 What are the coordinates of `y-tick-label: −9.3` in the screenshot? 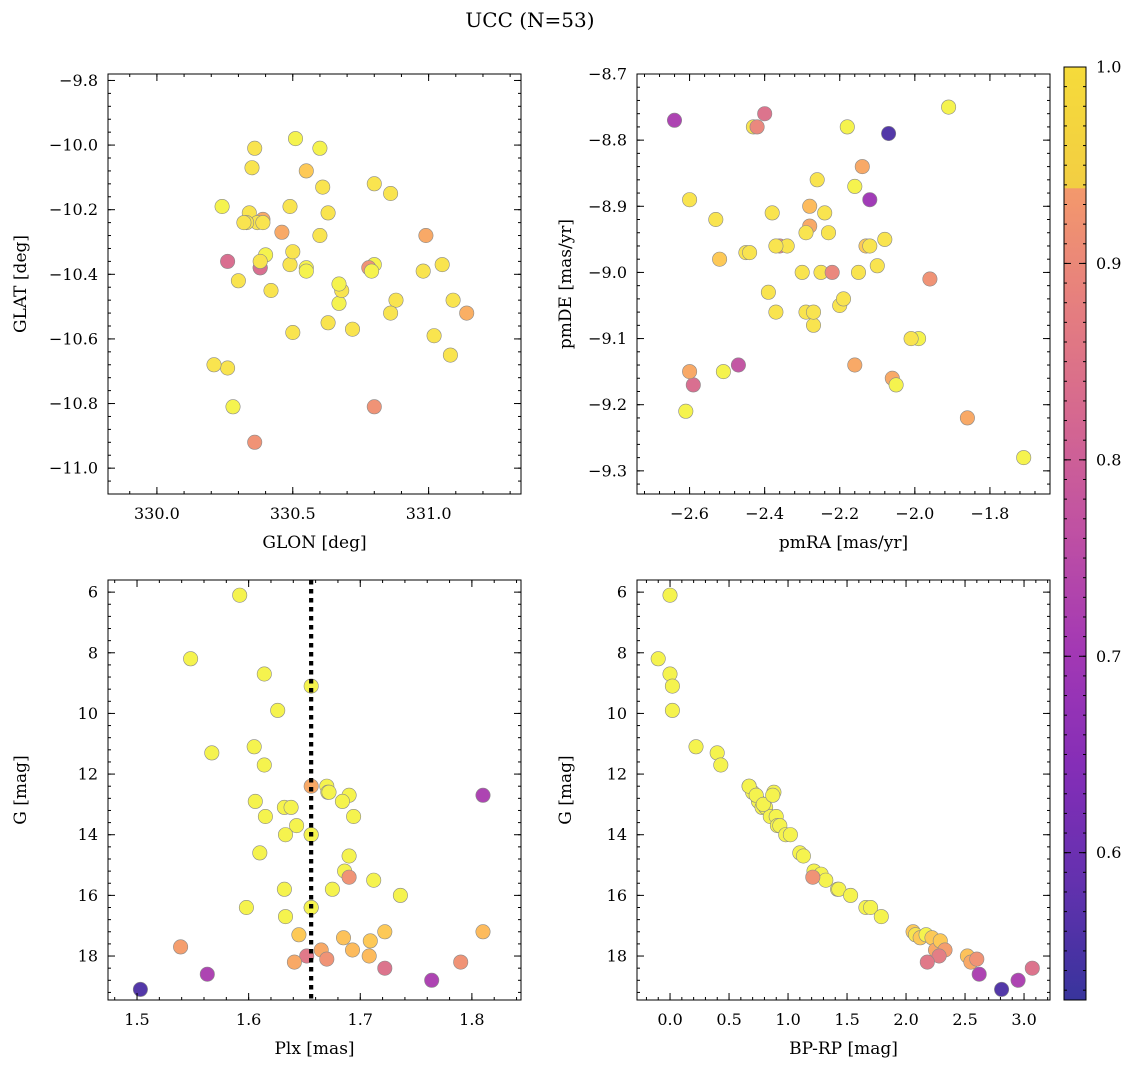 It's located at (607, 470).